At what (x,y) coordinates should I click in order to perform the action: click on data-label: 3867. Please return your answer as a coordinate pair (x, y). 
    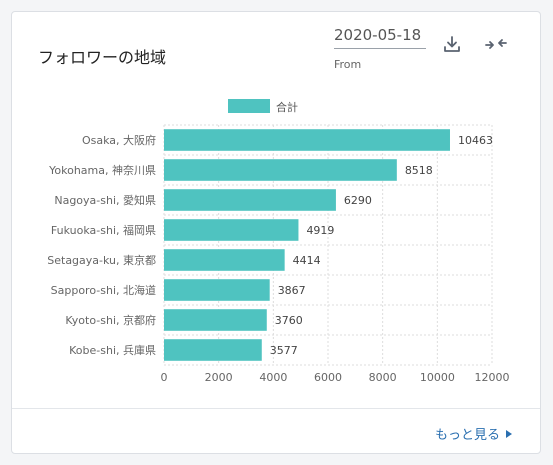
    Looking at the image, I should click on (292, 290).